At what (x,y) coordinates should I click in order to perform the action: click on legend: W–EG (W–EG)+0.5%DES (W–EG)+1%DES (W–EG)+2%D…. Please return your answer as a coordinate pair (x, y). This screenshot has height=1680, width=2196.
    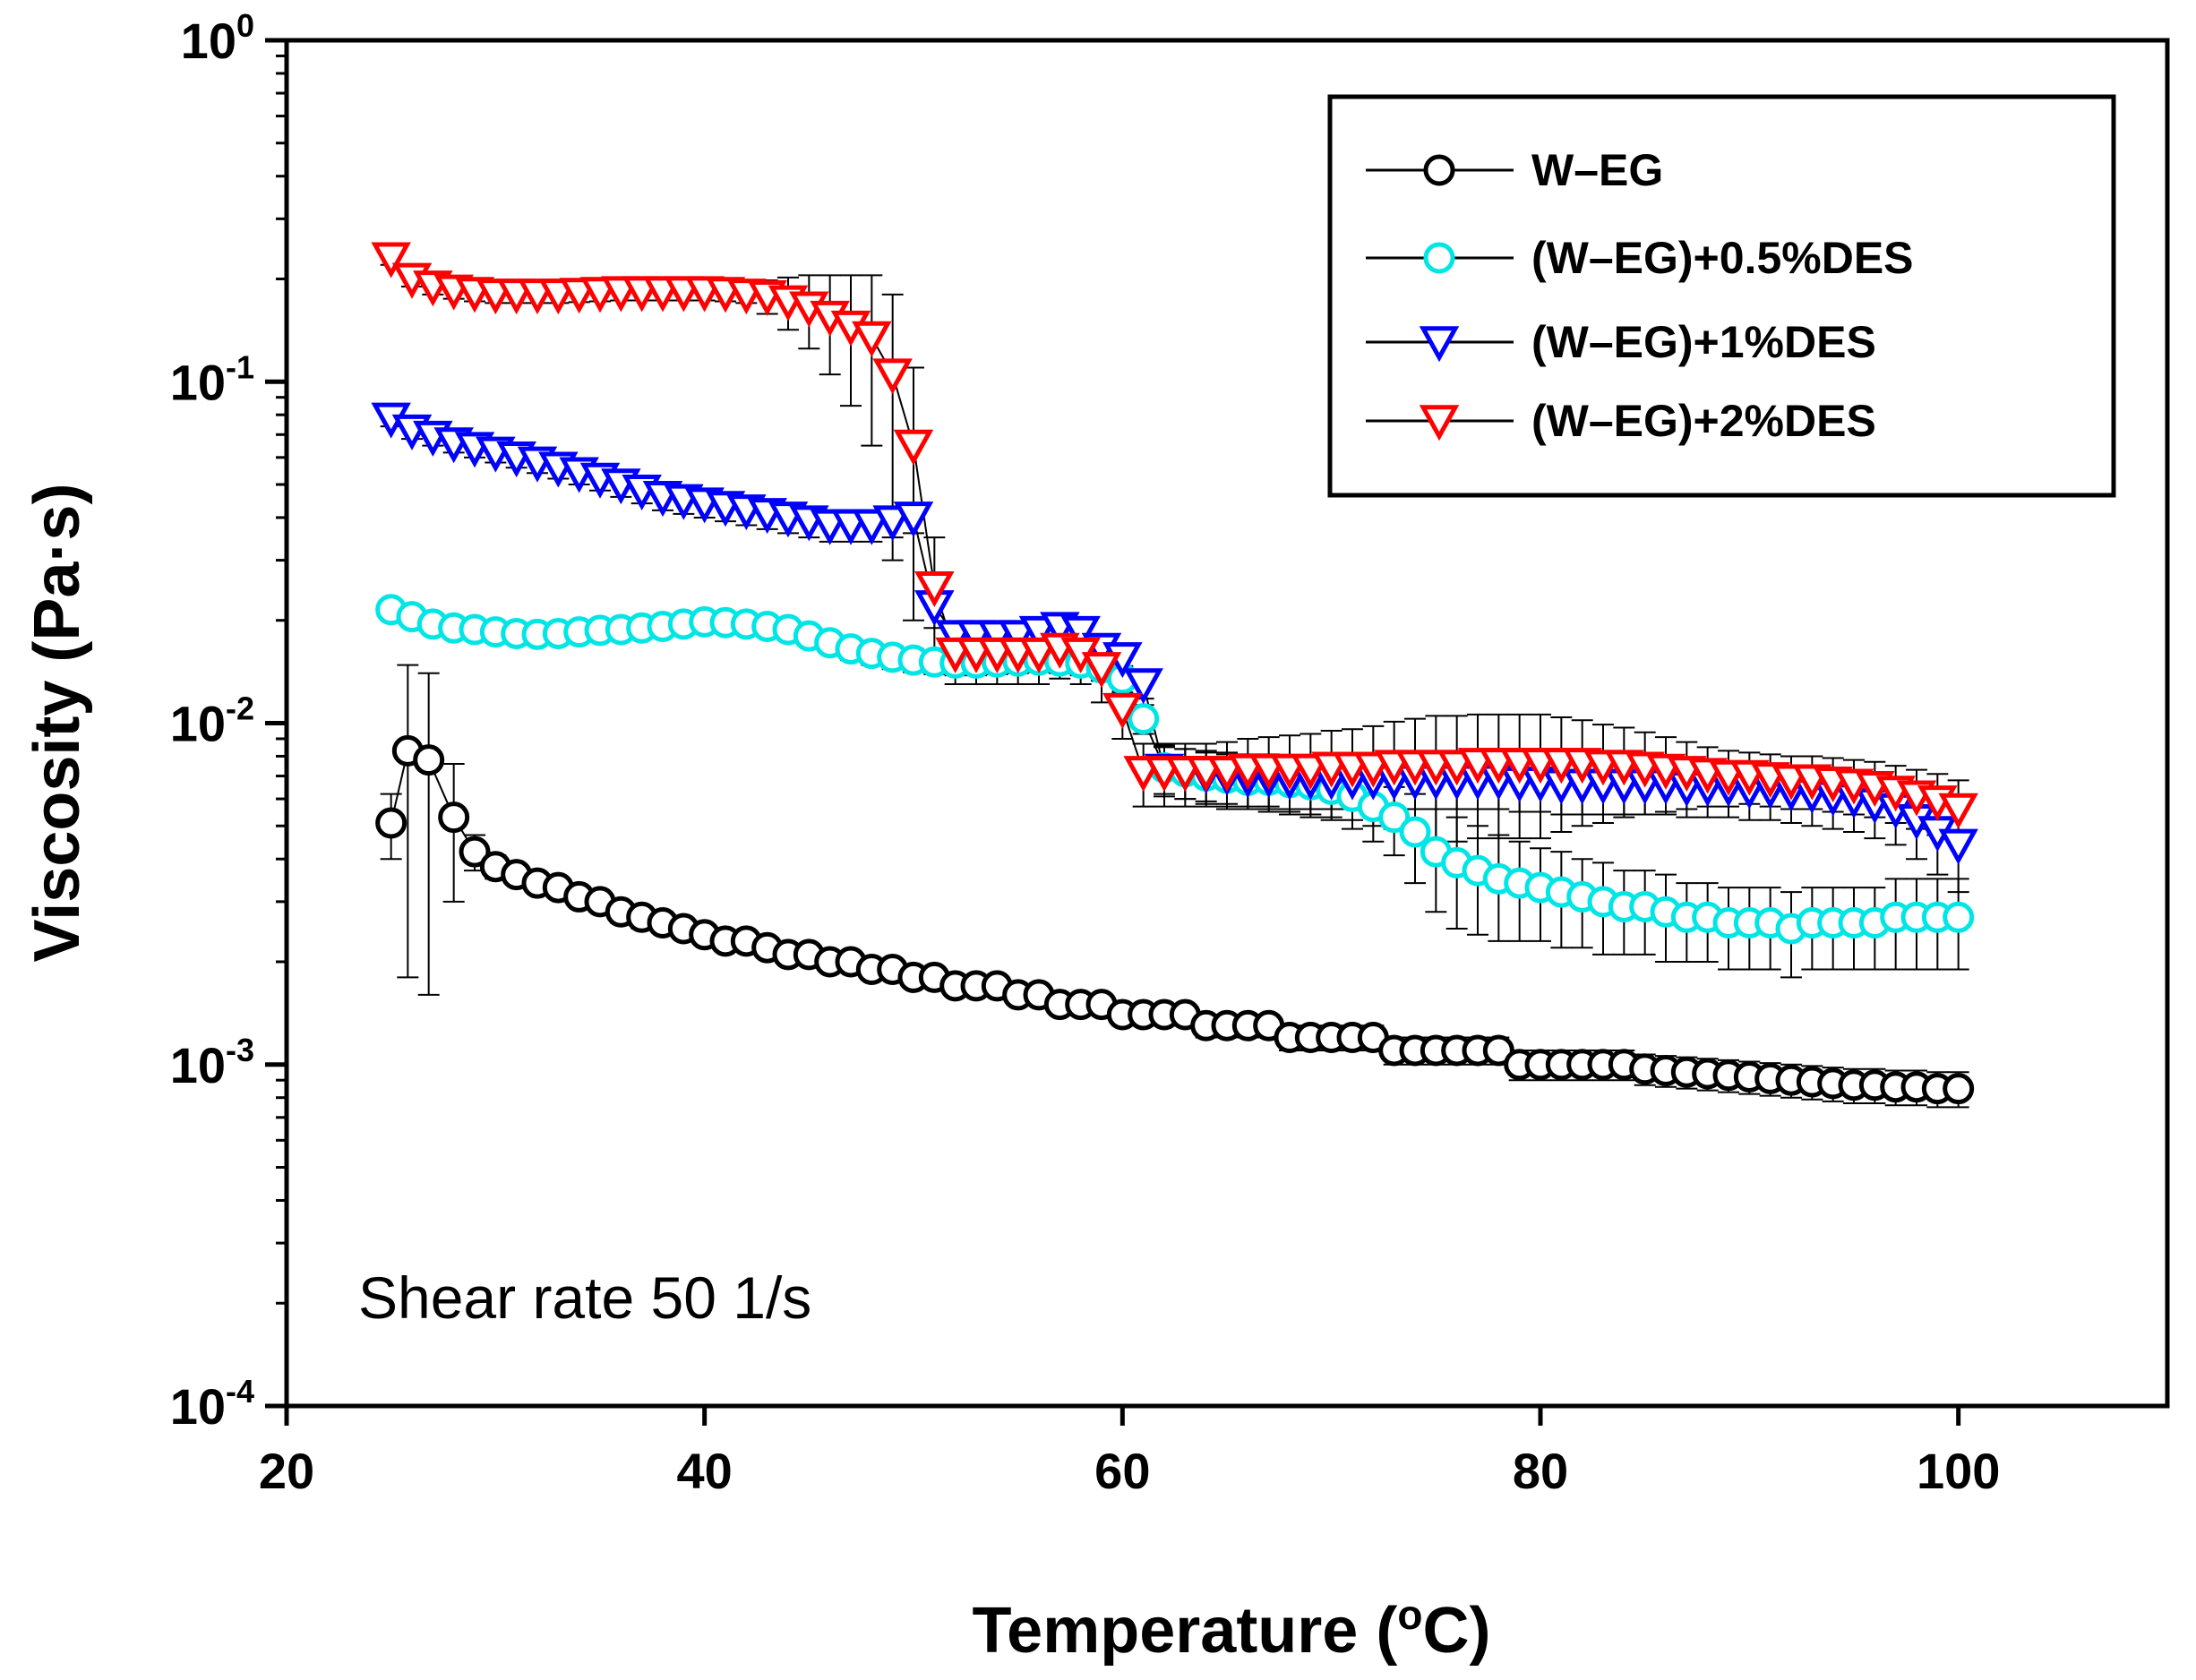
    Looking at the image, I should click on (1721, 296).